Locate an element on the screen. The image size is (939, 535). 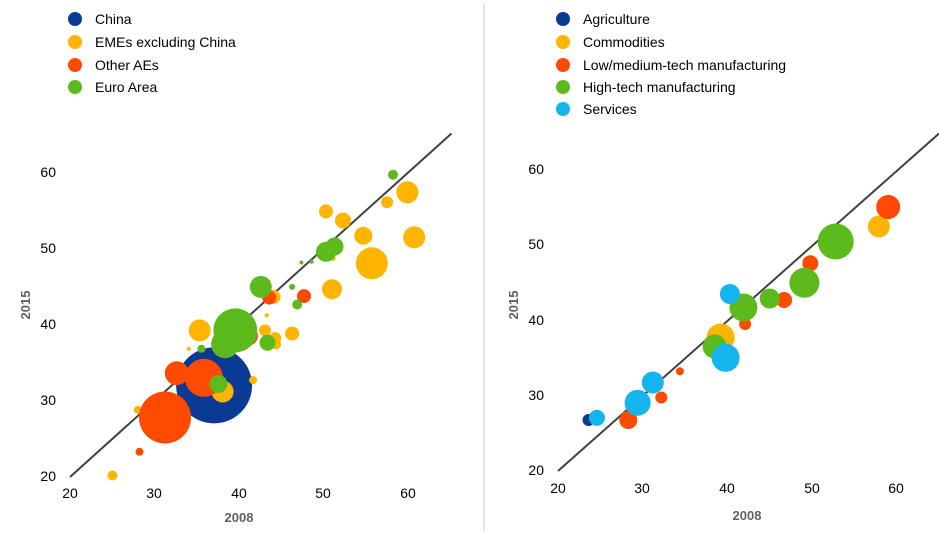
legend-item-services: Services is located at coordinates (596, 109).